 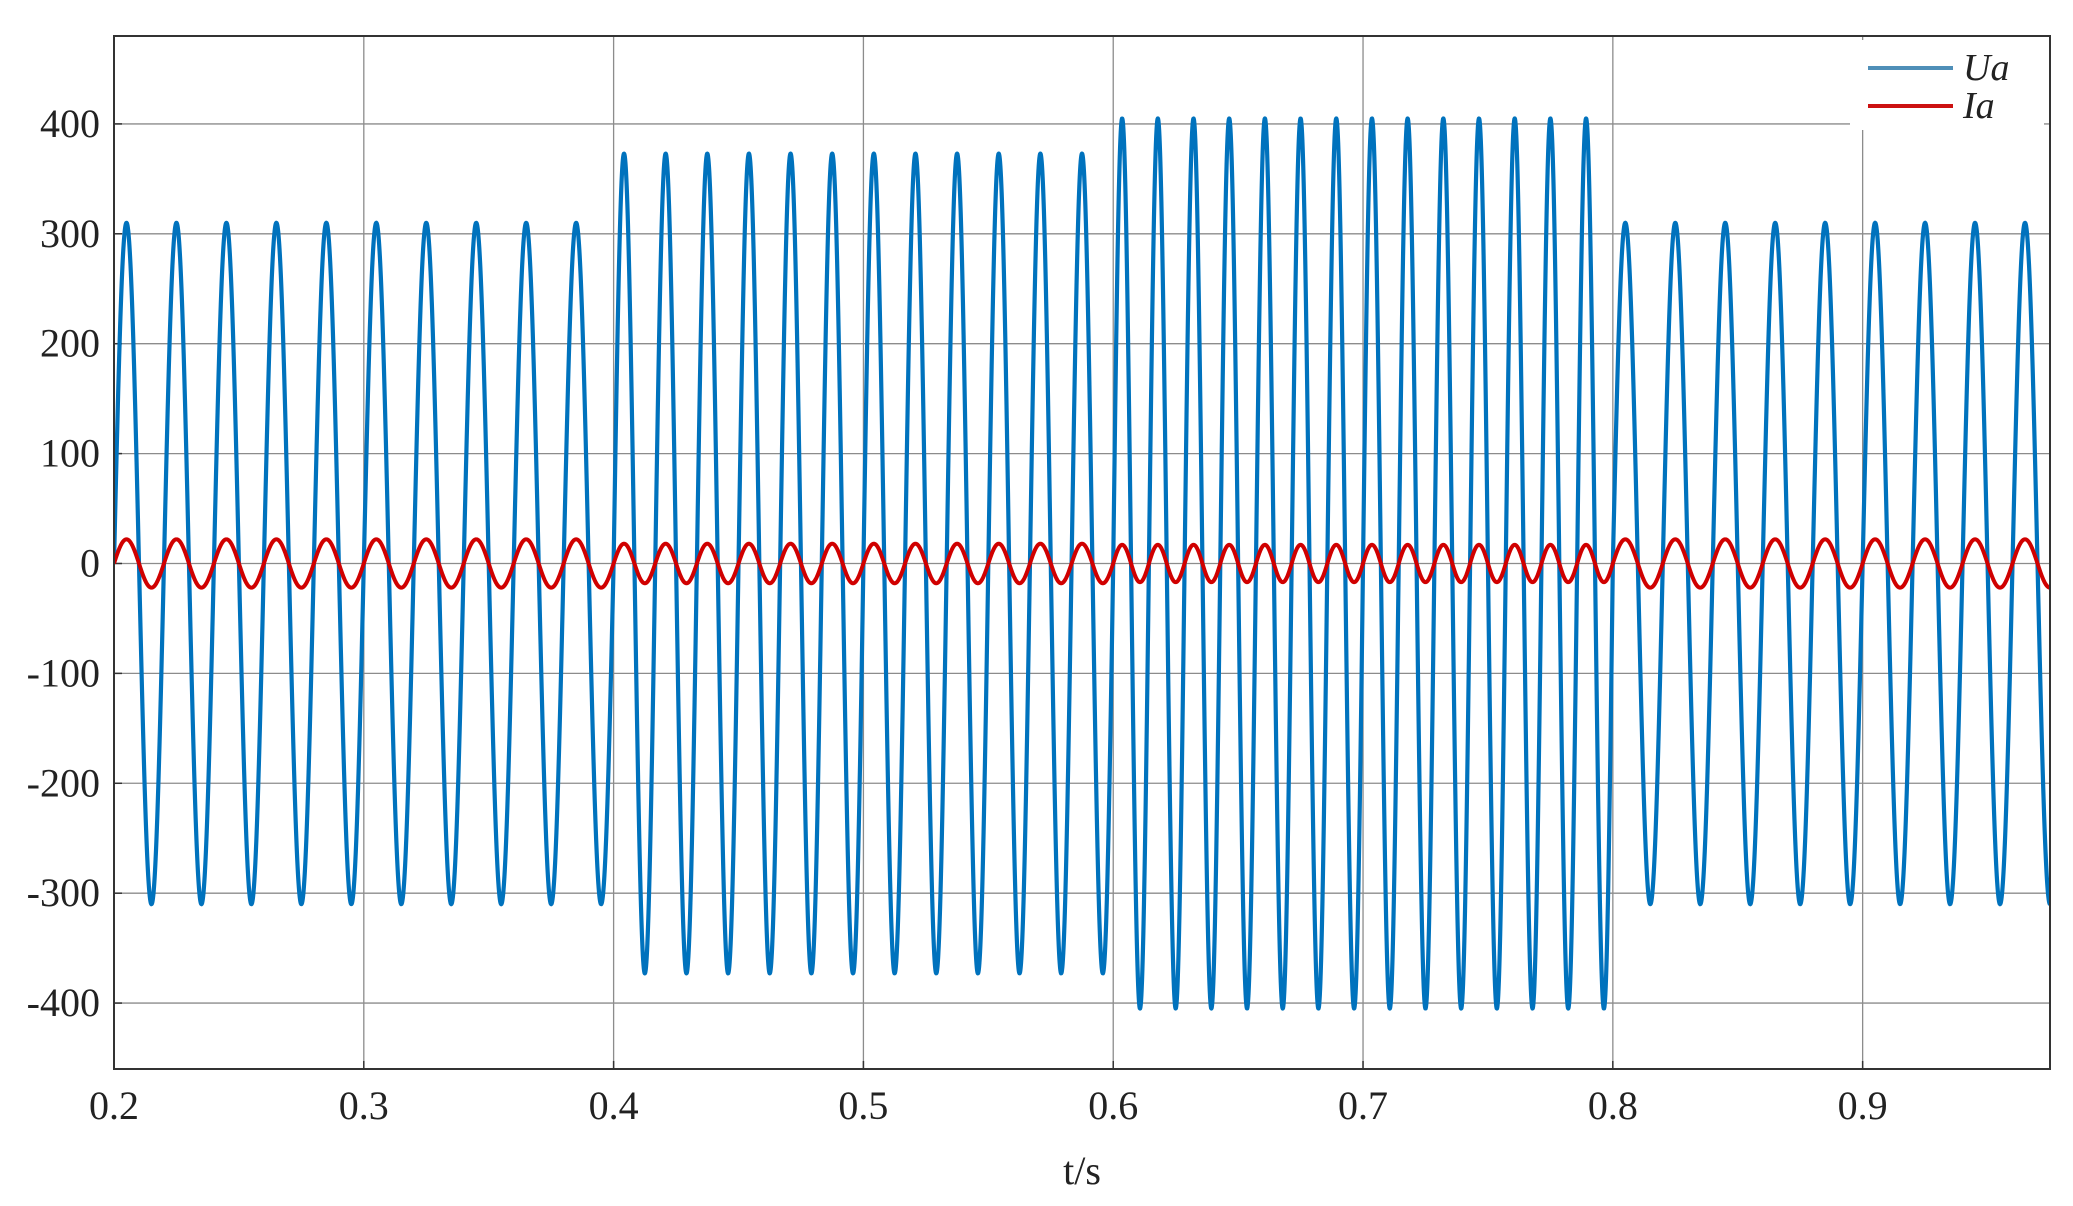 I want to click on y-axis-tick-labels: 400 300 200 100 0 -100 -200 -300 -400, so click(x=63, y=563).